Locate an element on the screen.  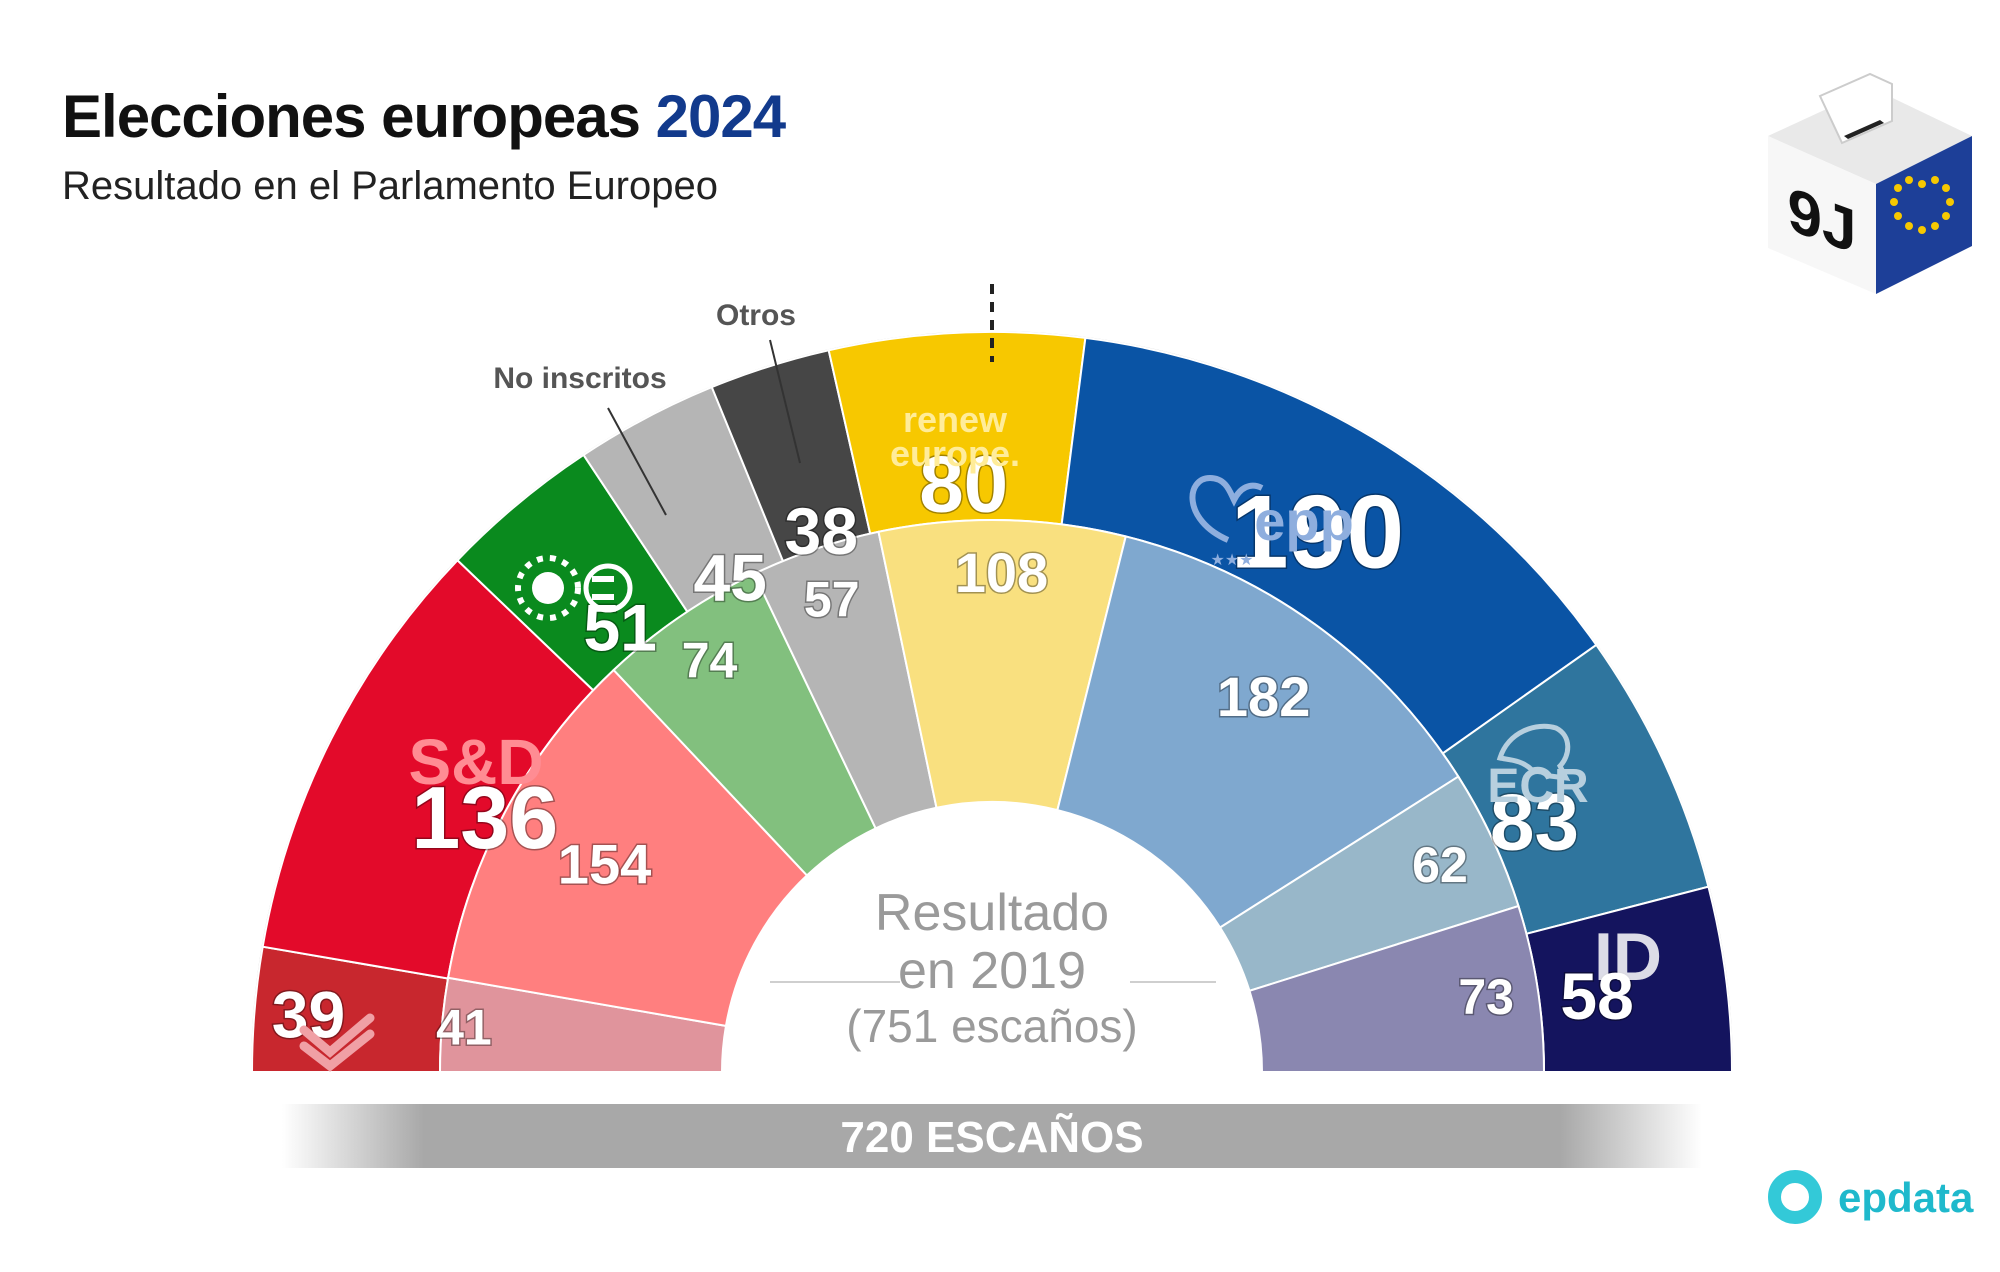
outer-value-s-d: 136 is located at coordinates (484, 817).